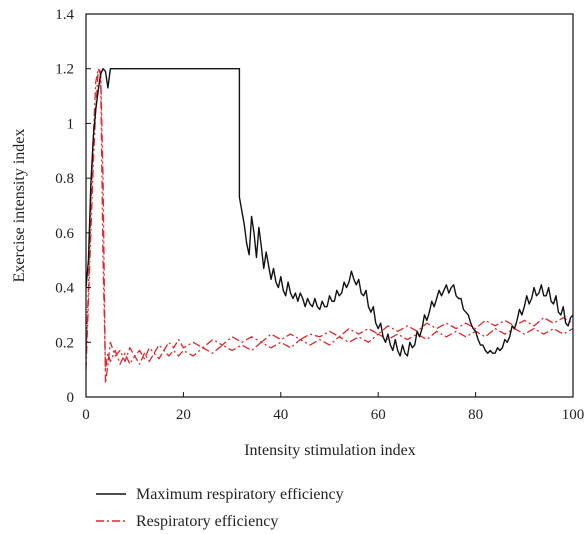  What do you see at coordinates (73, 206) in the screenshot?
I see `y-axis: 0 0.2 0.4 0.6 0.8 1 1.2 1.4` at bounding box center [73, 206].